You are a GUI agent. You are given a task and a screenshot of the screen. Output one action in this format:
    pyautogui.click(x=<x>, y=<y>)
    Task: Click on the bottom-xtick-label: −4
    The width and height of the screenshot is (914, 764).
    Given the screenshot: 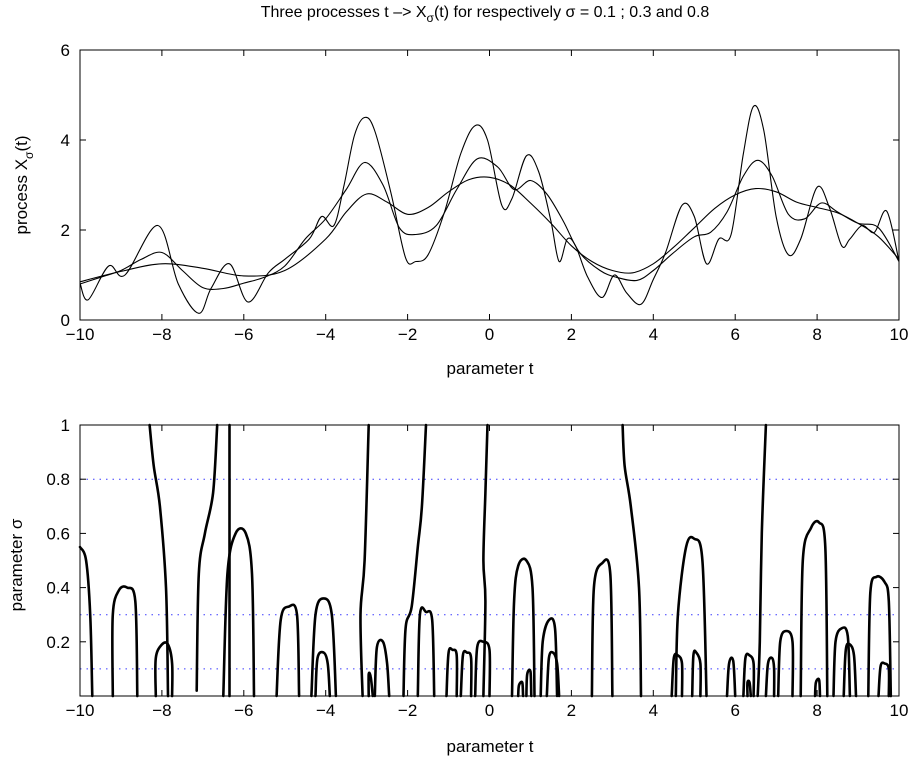 What is the action you would take?
    pyautogui.click(x=325, y=710)
    